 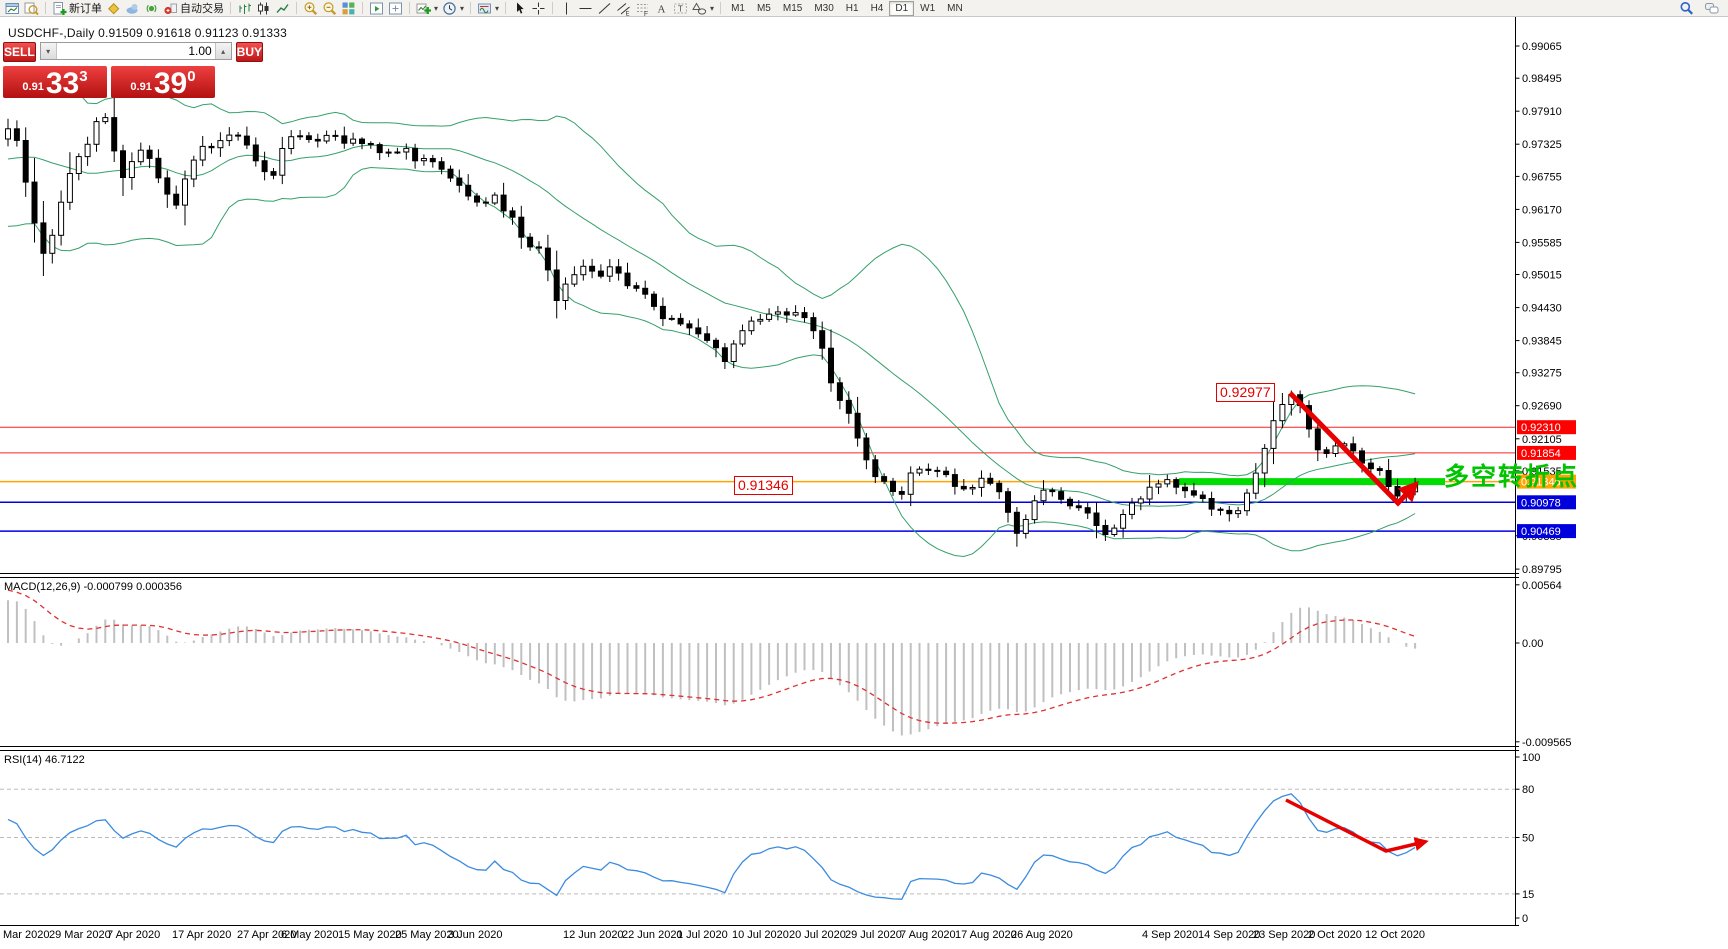 I want to click on text-label-button: T, so click(x=680, y=8).